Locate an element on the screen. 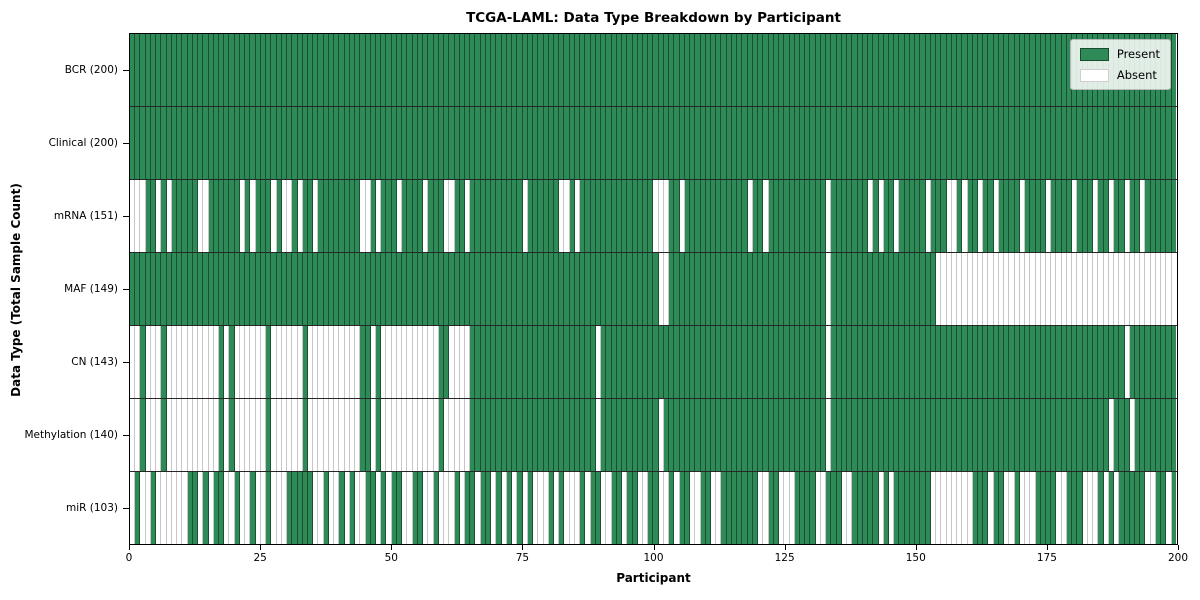 The height and width of the screenshot is (600, 1200). y-tick-label-CN: CN (143) is located at coordinates (94, 362).